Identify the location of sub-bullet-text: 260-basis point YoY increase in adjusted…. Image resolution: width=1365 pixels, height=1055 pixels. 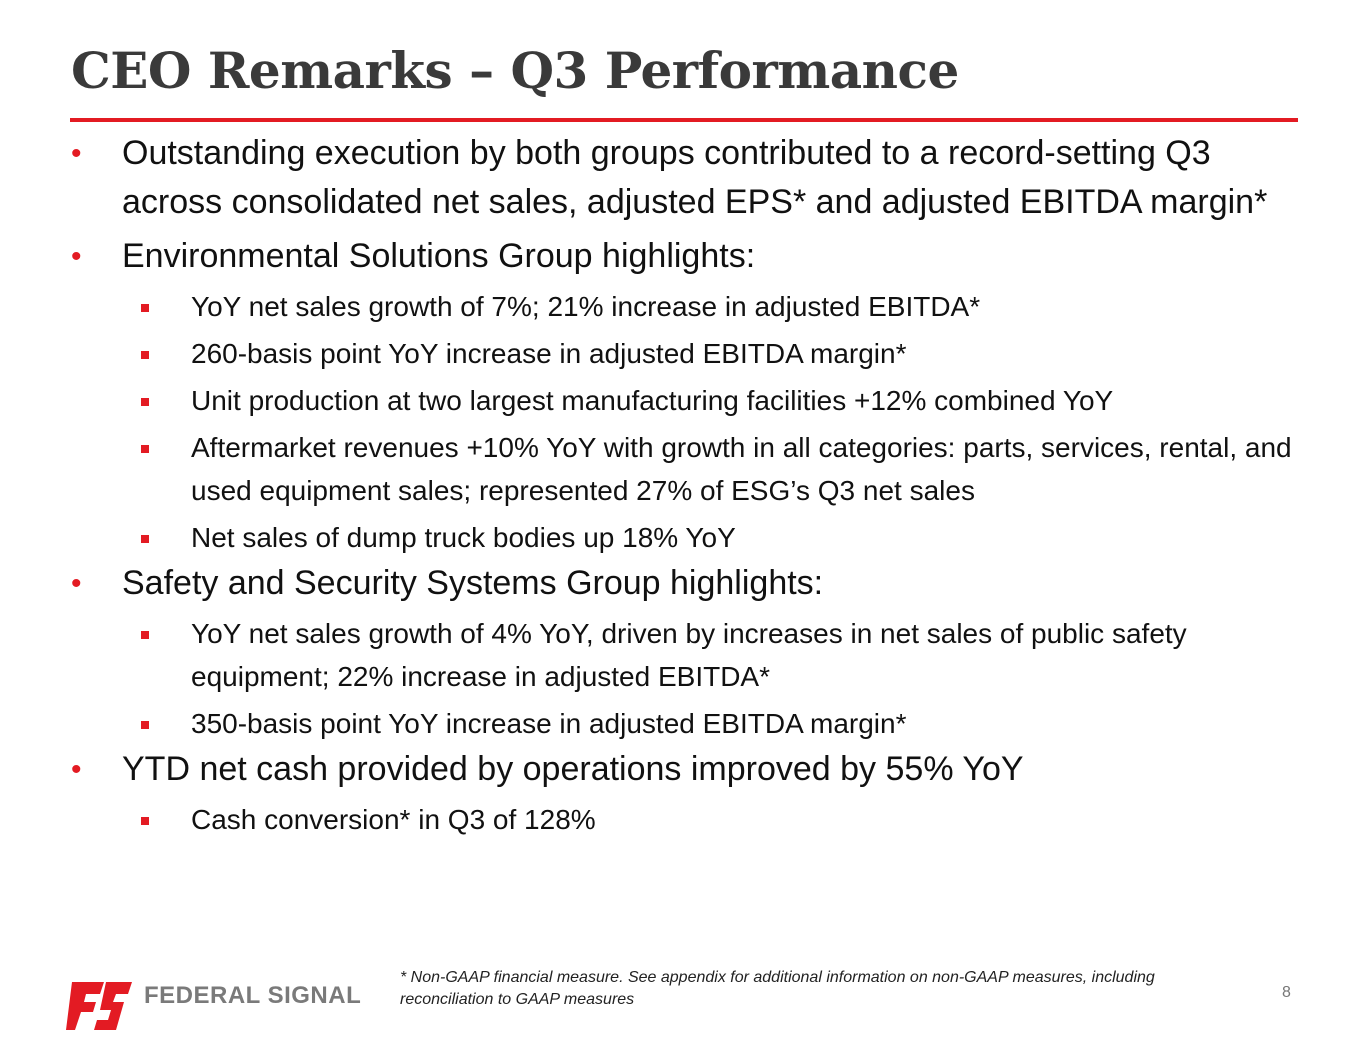
(549, 353).